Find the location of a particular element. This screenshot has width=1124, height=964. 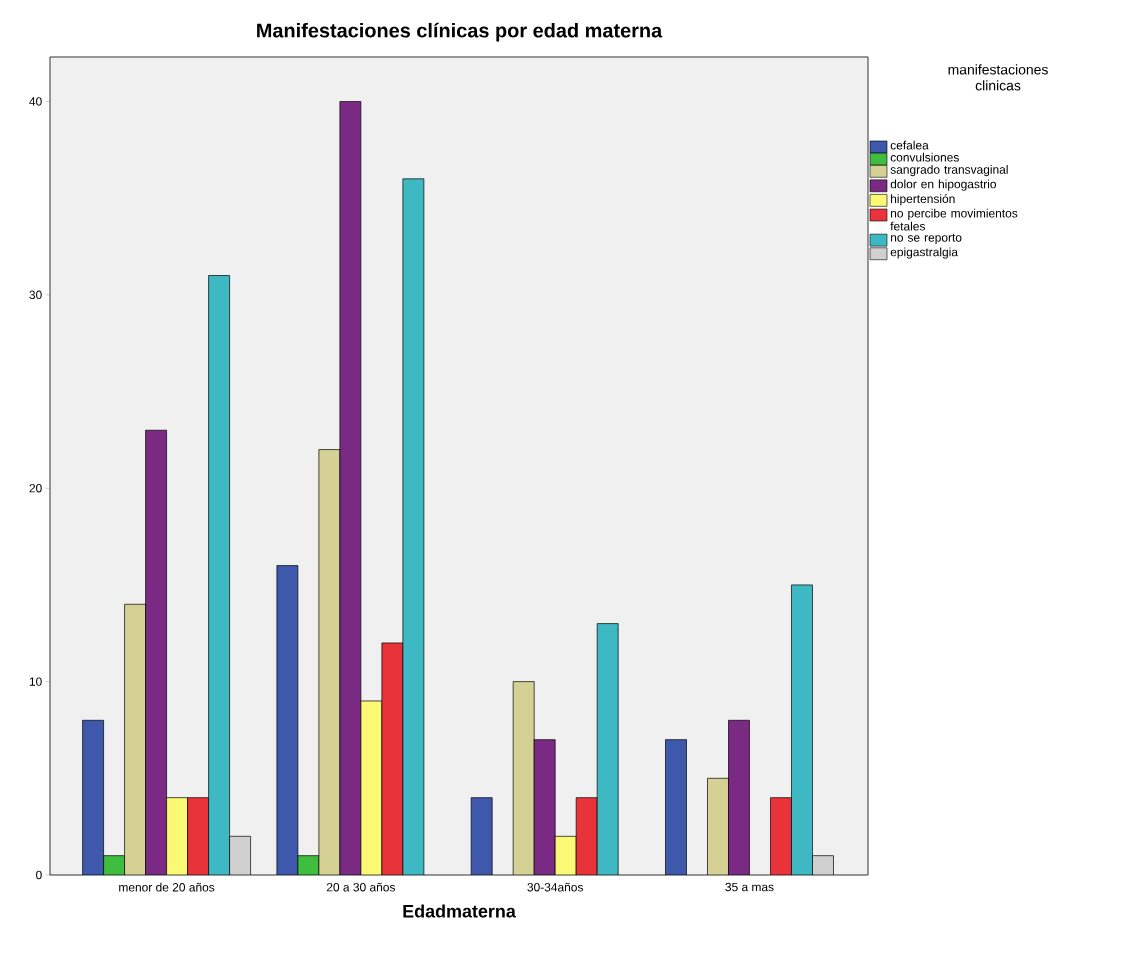

legend-label: convulsiones is located at coordinates (924, 157).